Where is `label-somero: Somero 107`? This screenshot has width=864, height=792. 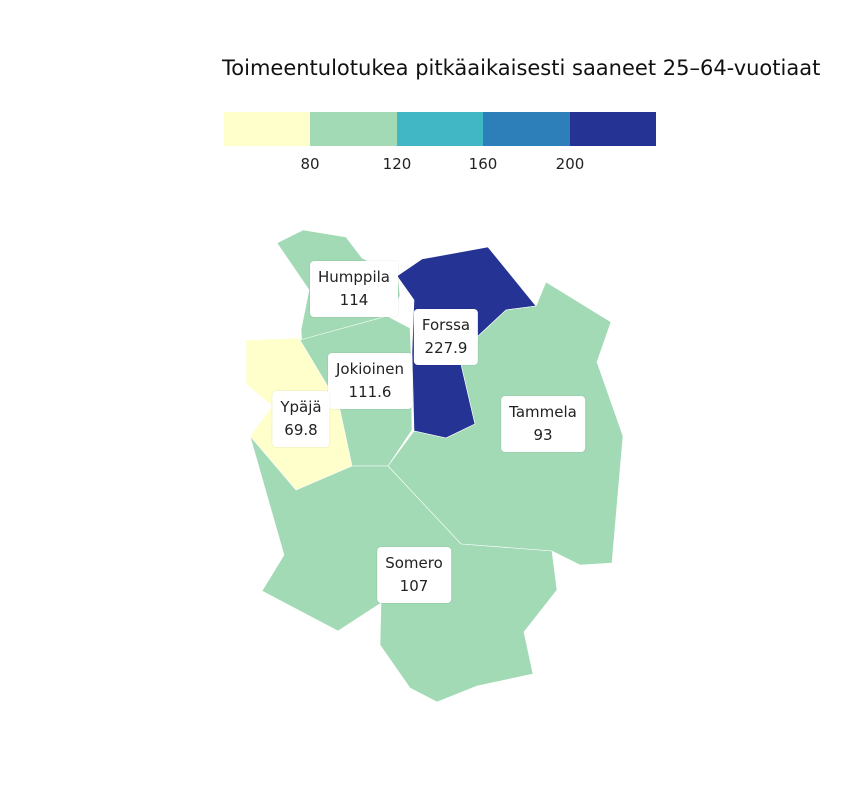 label-somero: Somero 107 is located at coordinates (414, 575).